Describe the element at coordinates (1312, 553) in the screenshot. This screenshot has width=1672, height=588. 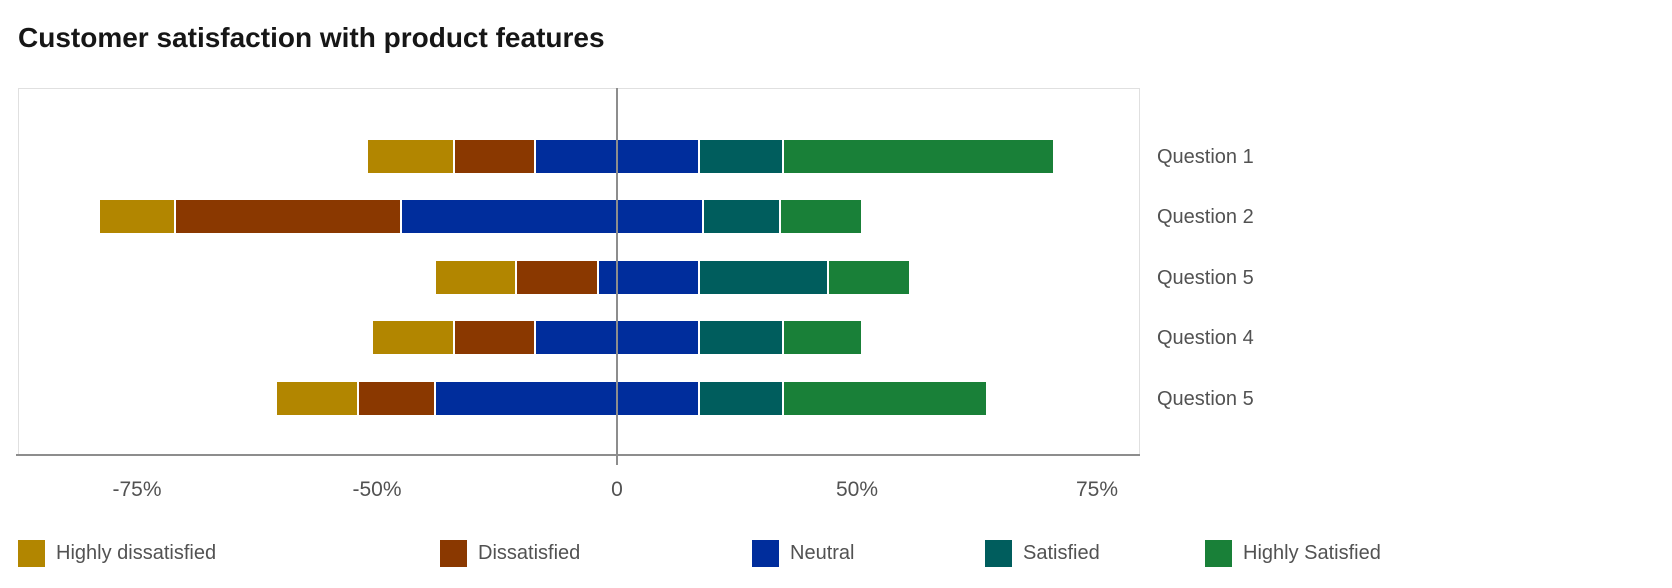
I see `legend-label: Highly Satisfied` at that location.